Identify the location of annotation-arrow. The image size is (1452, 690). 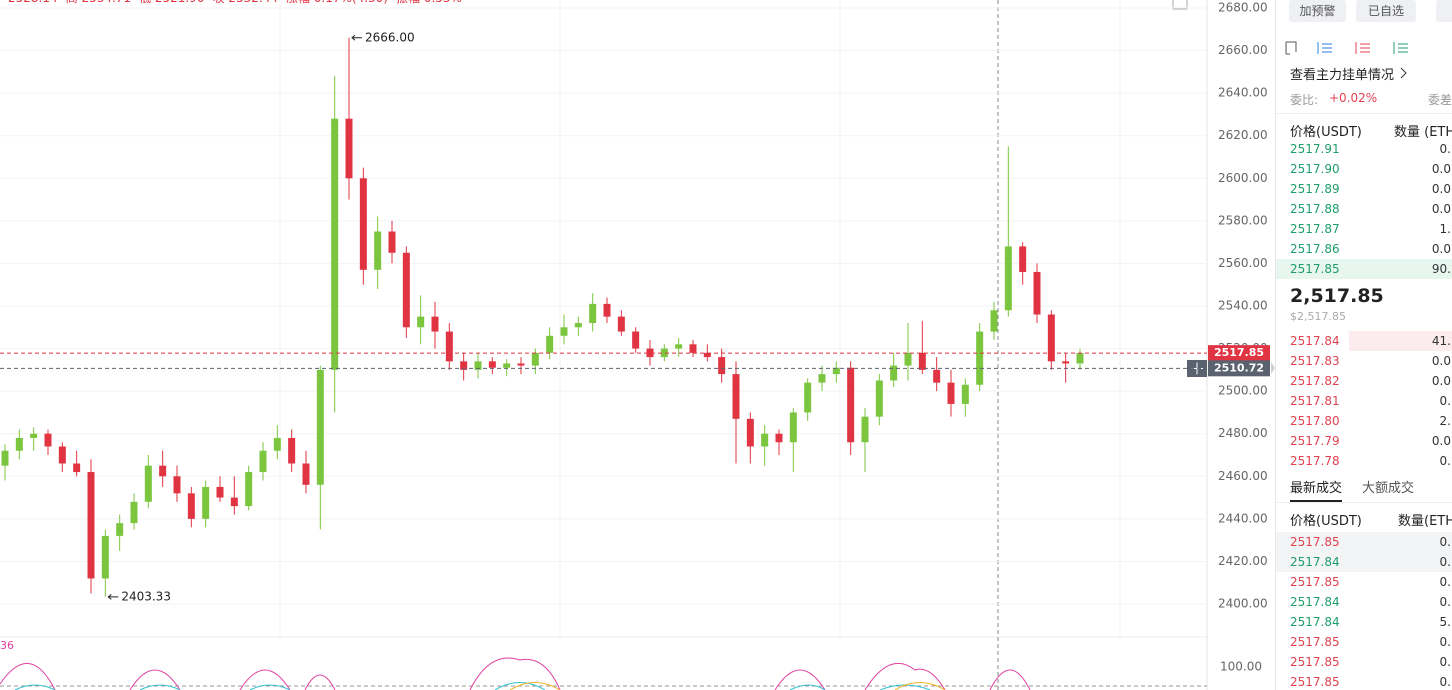
(356, 37).